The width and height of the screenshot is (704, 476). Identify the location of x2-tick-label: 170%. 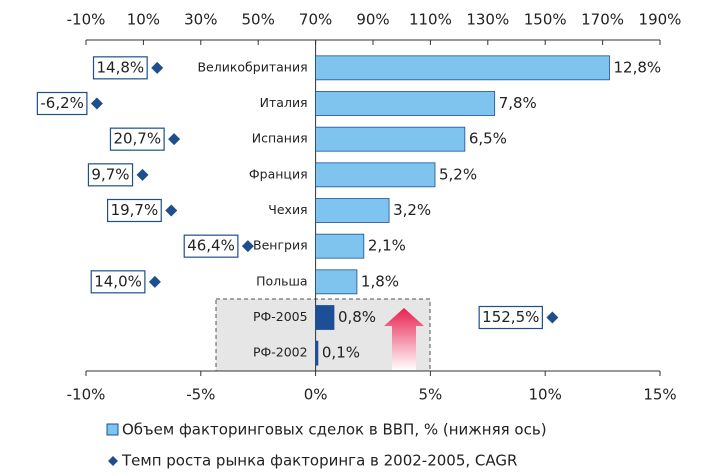
(602, 20).